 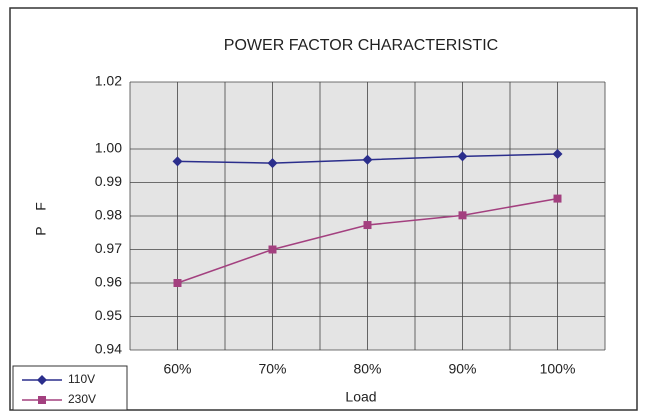 I want to click on x-tick-label: 60%, so click(x=177, y=369).